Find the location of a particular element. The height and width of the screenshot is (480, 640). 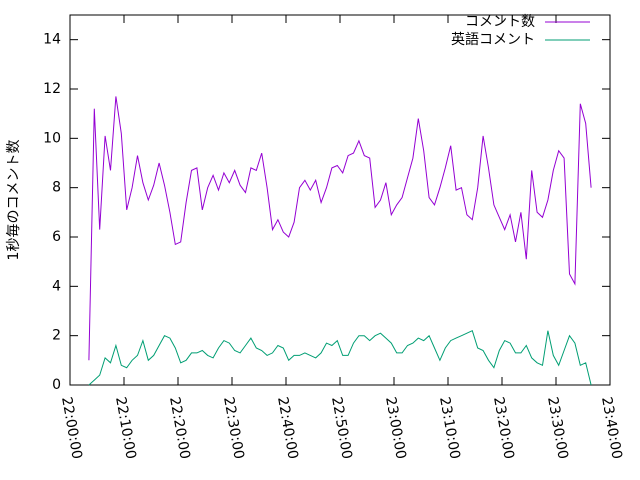

y-tick-label: 8 is located at coordinates (56, 188).